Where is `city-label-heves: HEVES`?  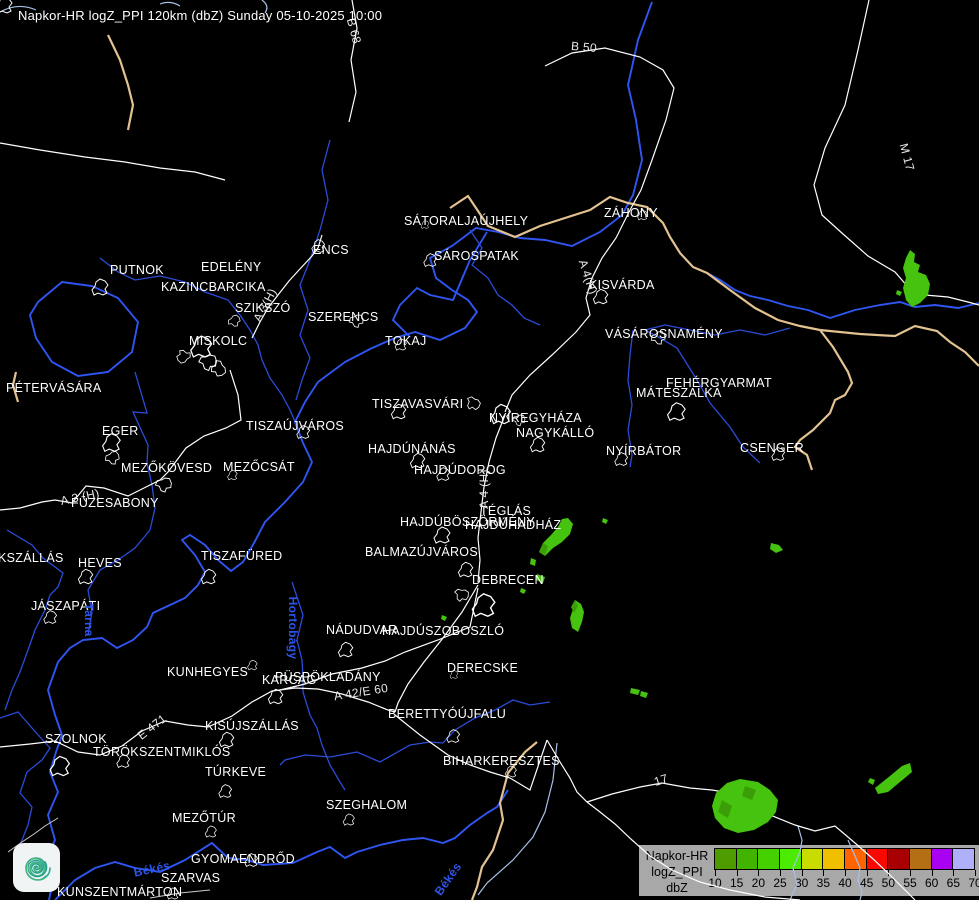 city-label-heves: HEVES is located at coordinates (100, 563).